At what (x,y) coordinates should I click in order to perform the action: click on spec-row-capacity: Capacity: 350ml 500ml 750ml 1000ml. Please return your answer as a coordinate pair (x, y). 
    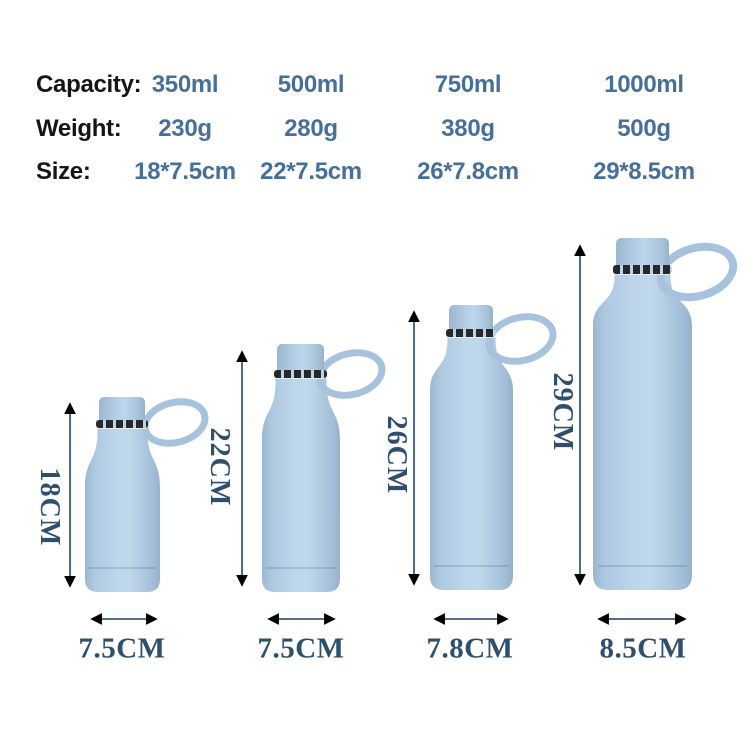
    Looking at the image, I should click on (375, 85).